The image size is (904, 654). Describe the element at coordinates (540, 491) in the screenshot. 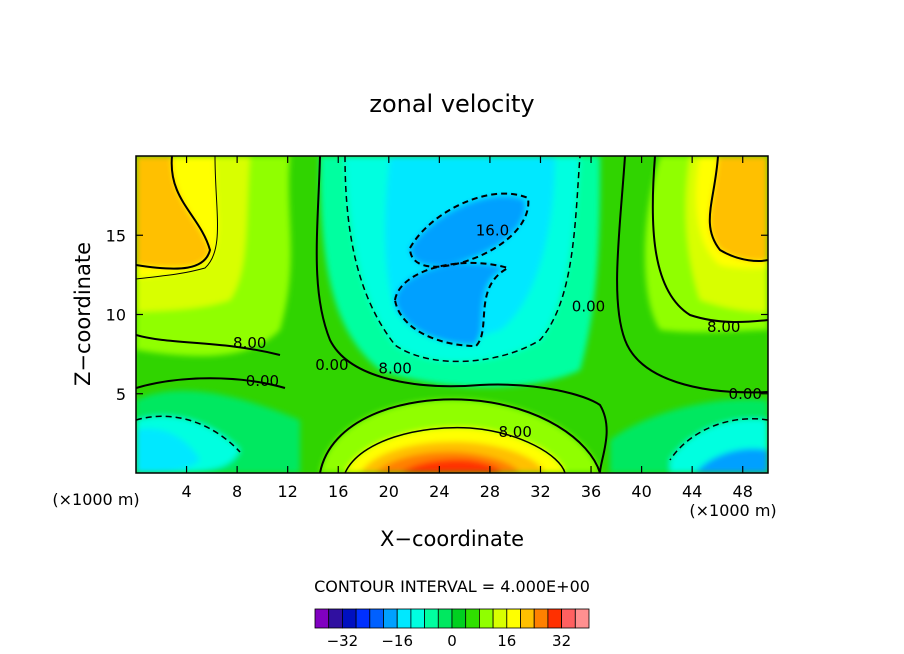

I see `x-tick-label: 32` at that location.